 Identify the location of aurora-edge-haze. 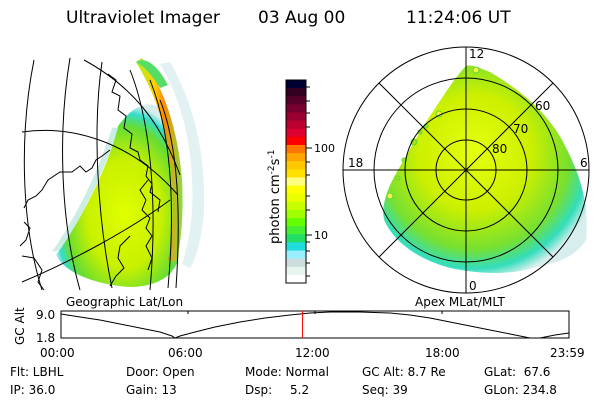
(85, 190).